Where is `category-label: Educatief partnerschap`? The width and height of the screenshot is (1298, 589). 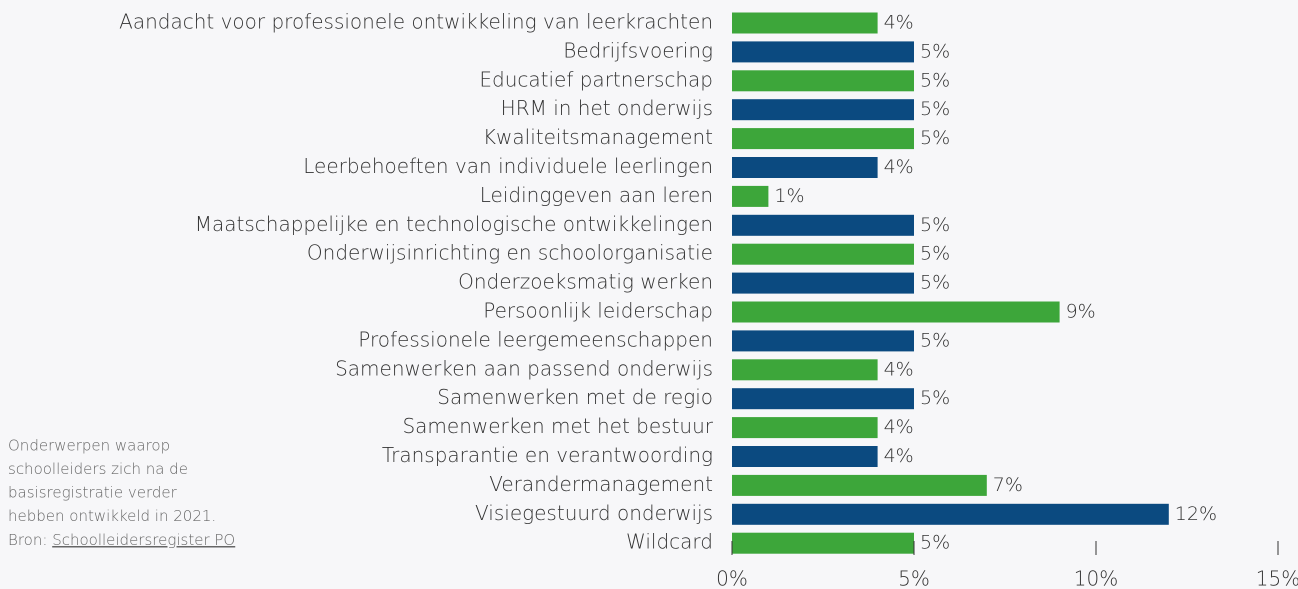
category-label: Educatief partnerschap is located at coordinates (596, 79).